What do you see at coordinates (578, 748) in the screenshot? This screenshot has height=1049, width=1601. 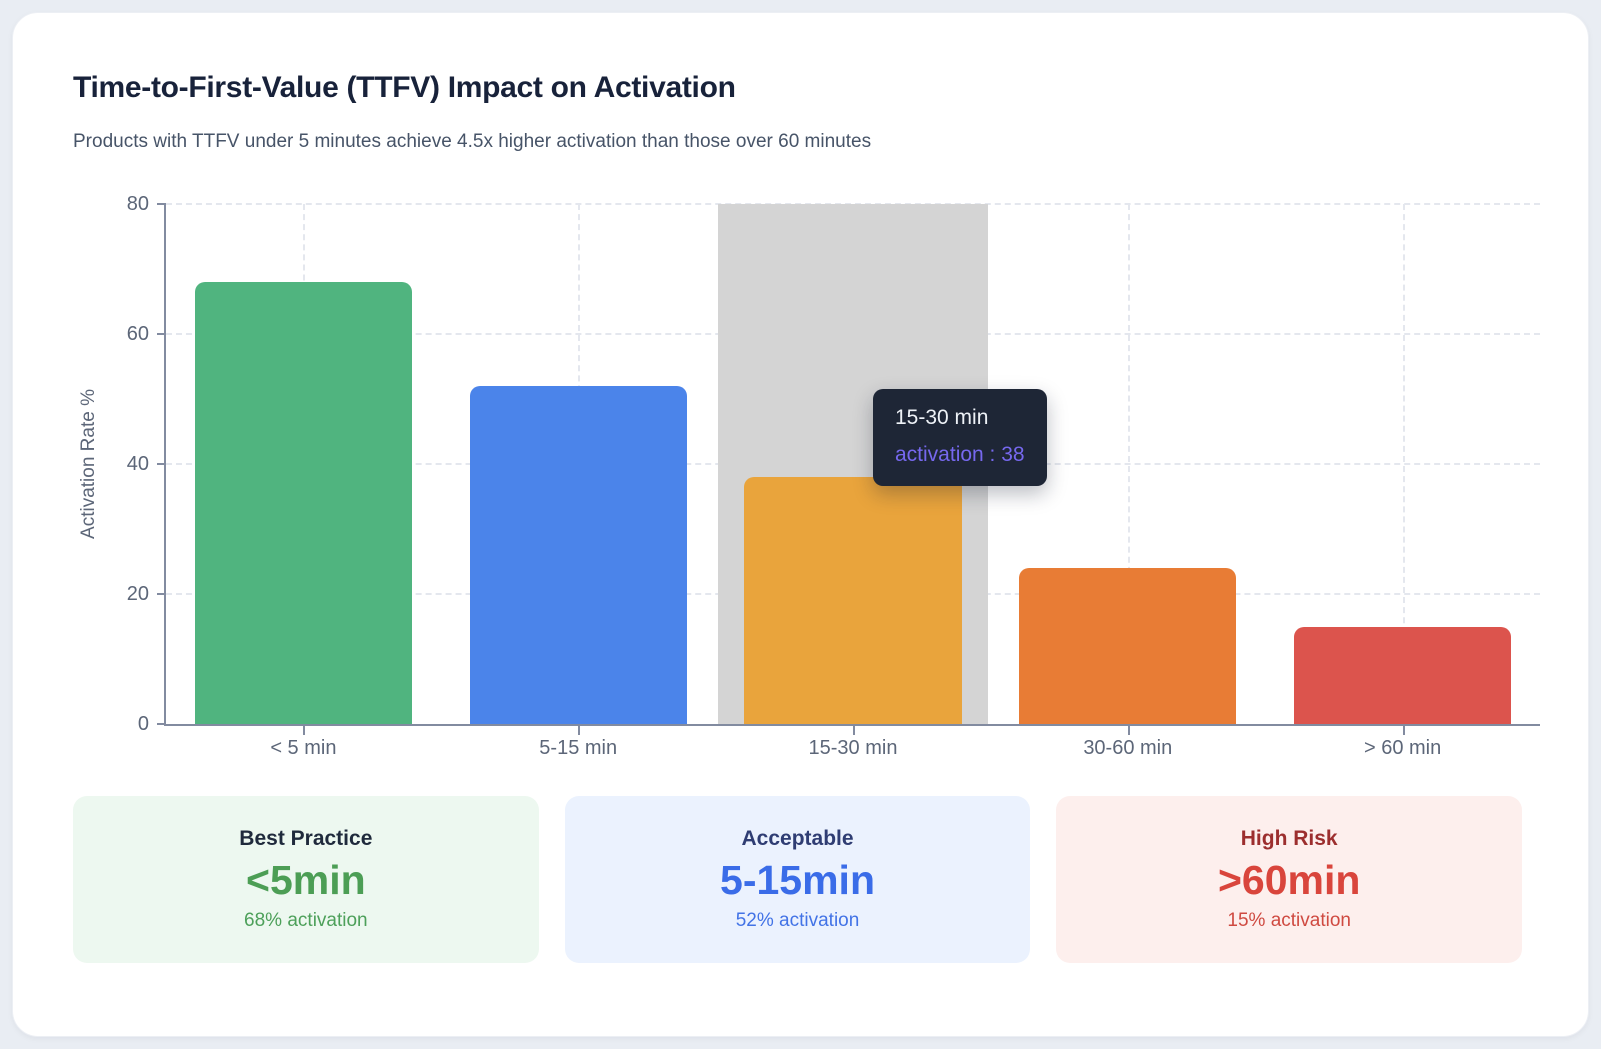 I see `x-axis-label: 5-15 min` at bounding box center [578, 748].